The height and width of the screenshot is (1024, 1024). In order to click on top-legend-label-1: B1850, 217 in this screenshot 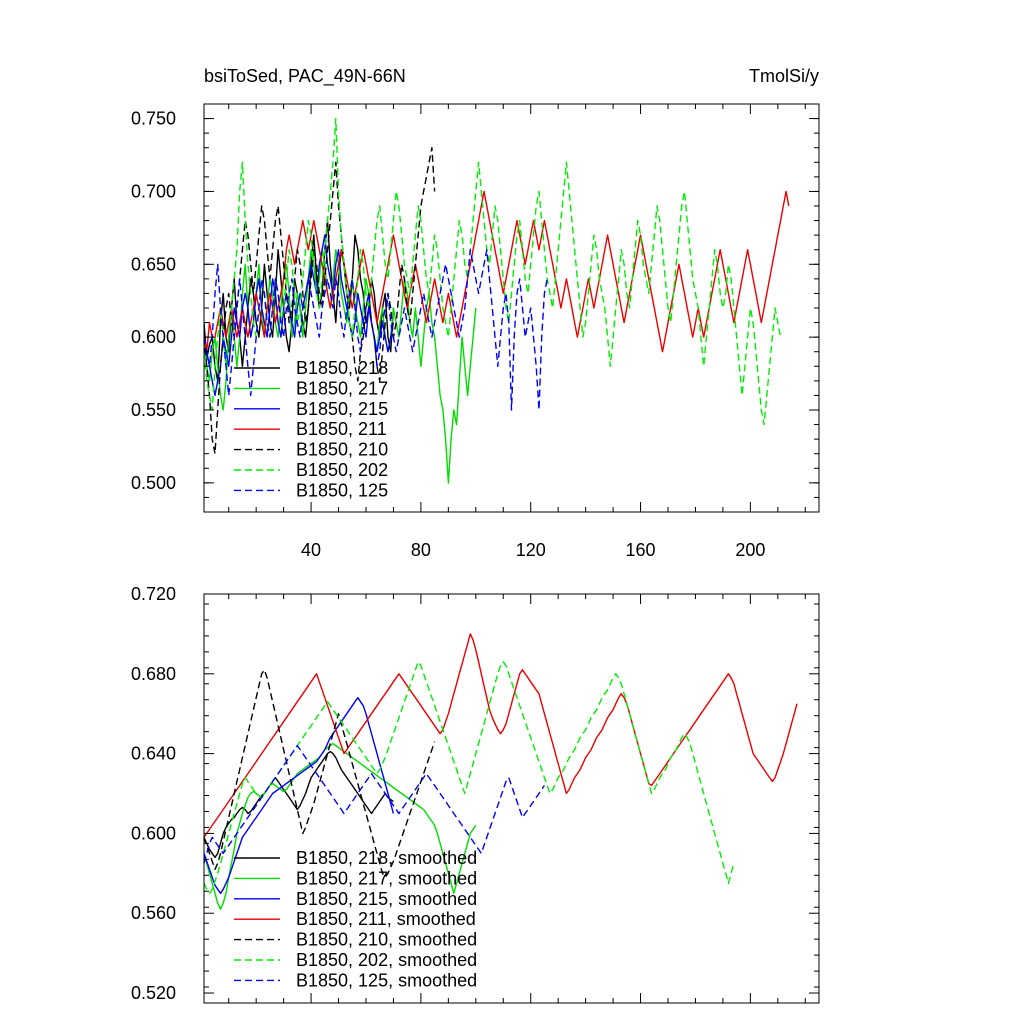, I will do `click(342, 388)`.